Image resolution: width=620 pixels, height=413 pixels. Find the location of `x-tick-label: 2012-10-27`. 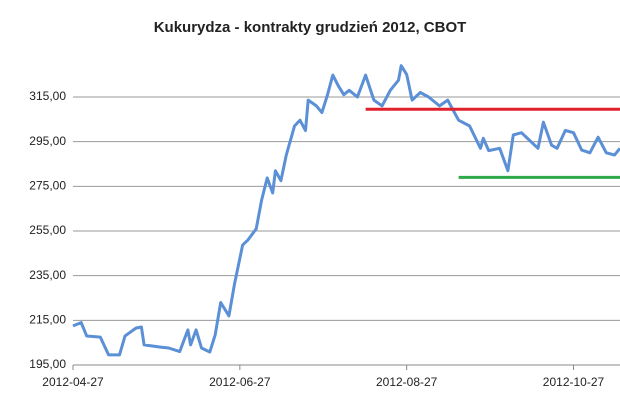

x-tick-label: 2012-10-27 is located at coordinates (574, 382).